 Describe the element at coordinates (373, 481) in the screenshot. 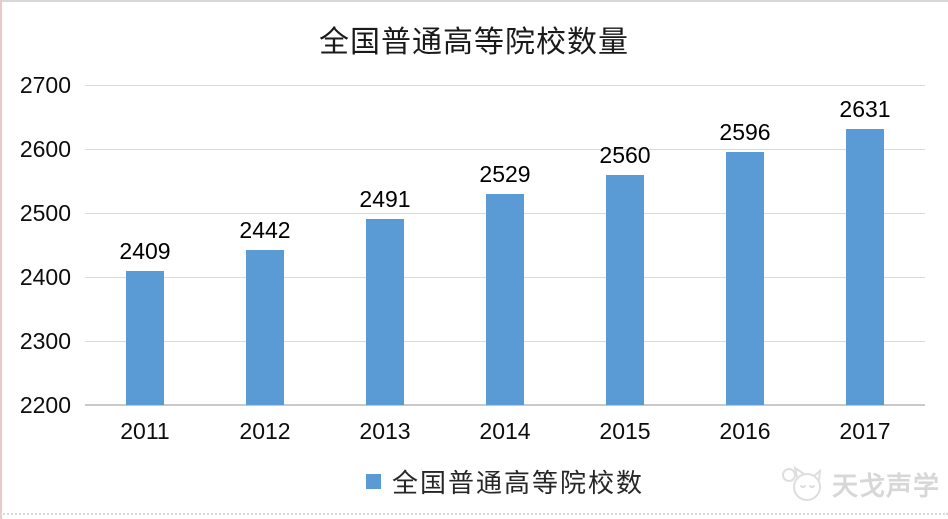

I see `legend-swatch-icon` at that location.